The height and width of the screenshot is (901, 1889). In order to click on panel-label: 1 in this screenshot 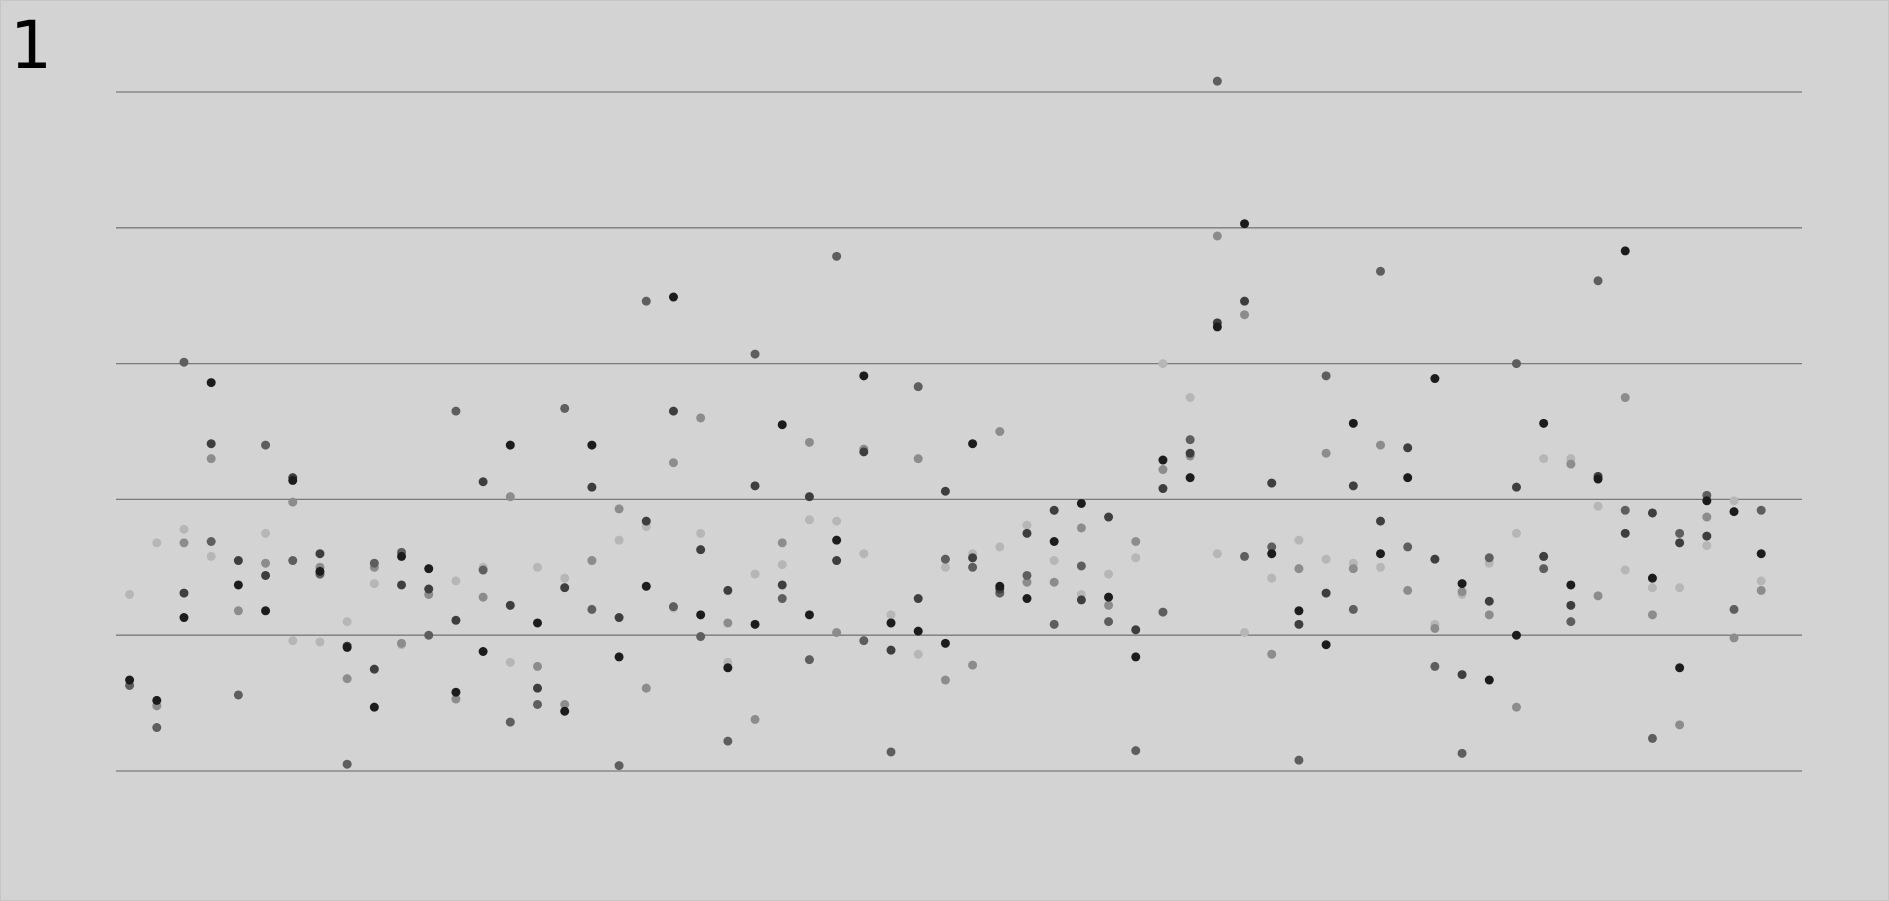, I will do `click(31, 45)`.